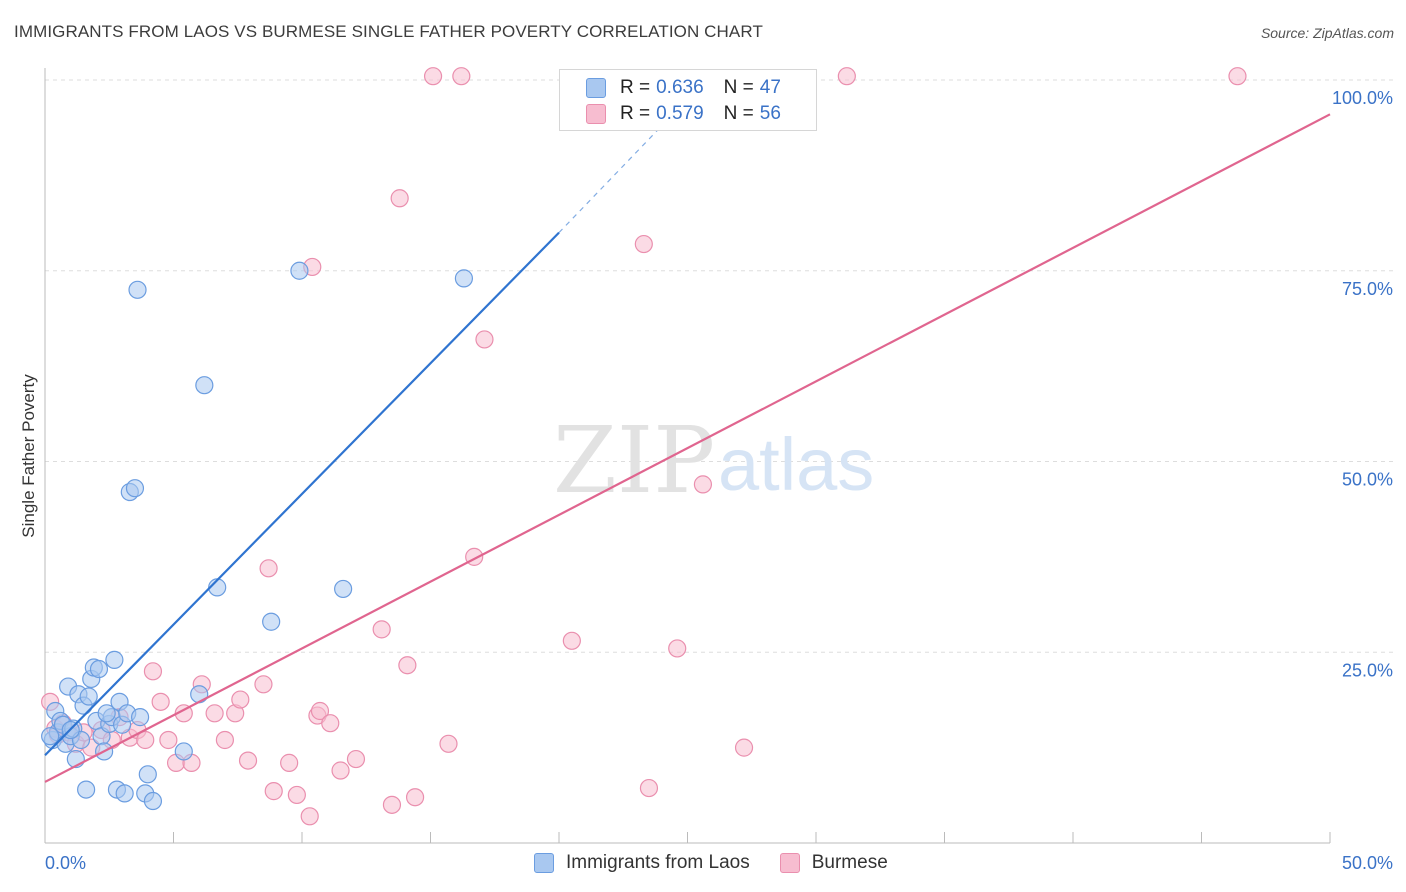 This screenshot has width=1406, height=892. Describe the element at coordinates (658, 862) in the screenshot. I see `legend-label-laos: Immigrants from Laos` at that location.